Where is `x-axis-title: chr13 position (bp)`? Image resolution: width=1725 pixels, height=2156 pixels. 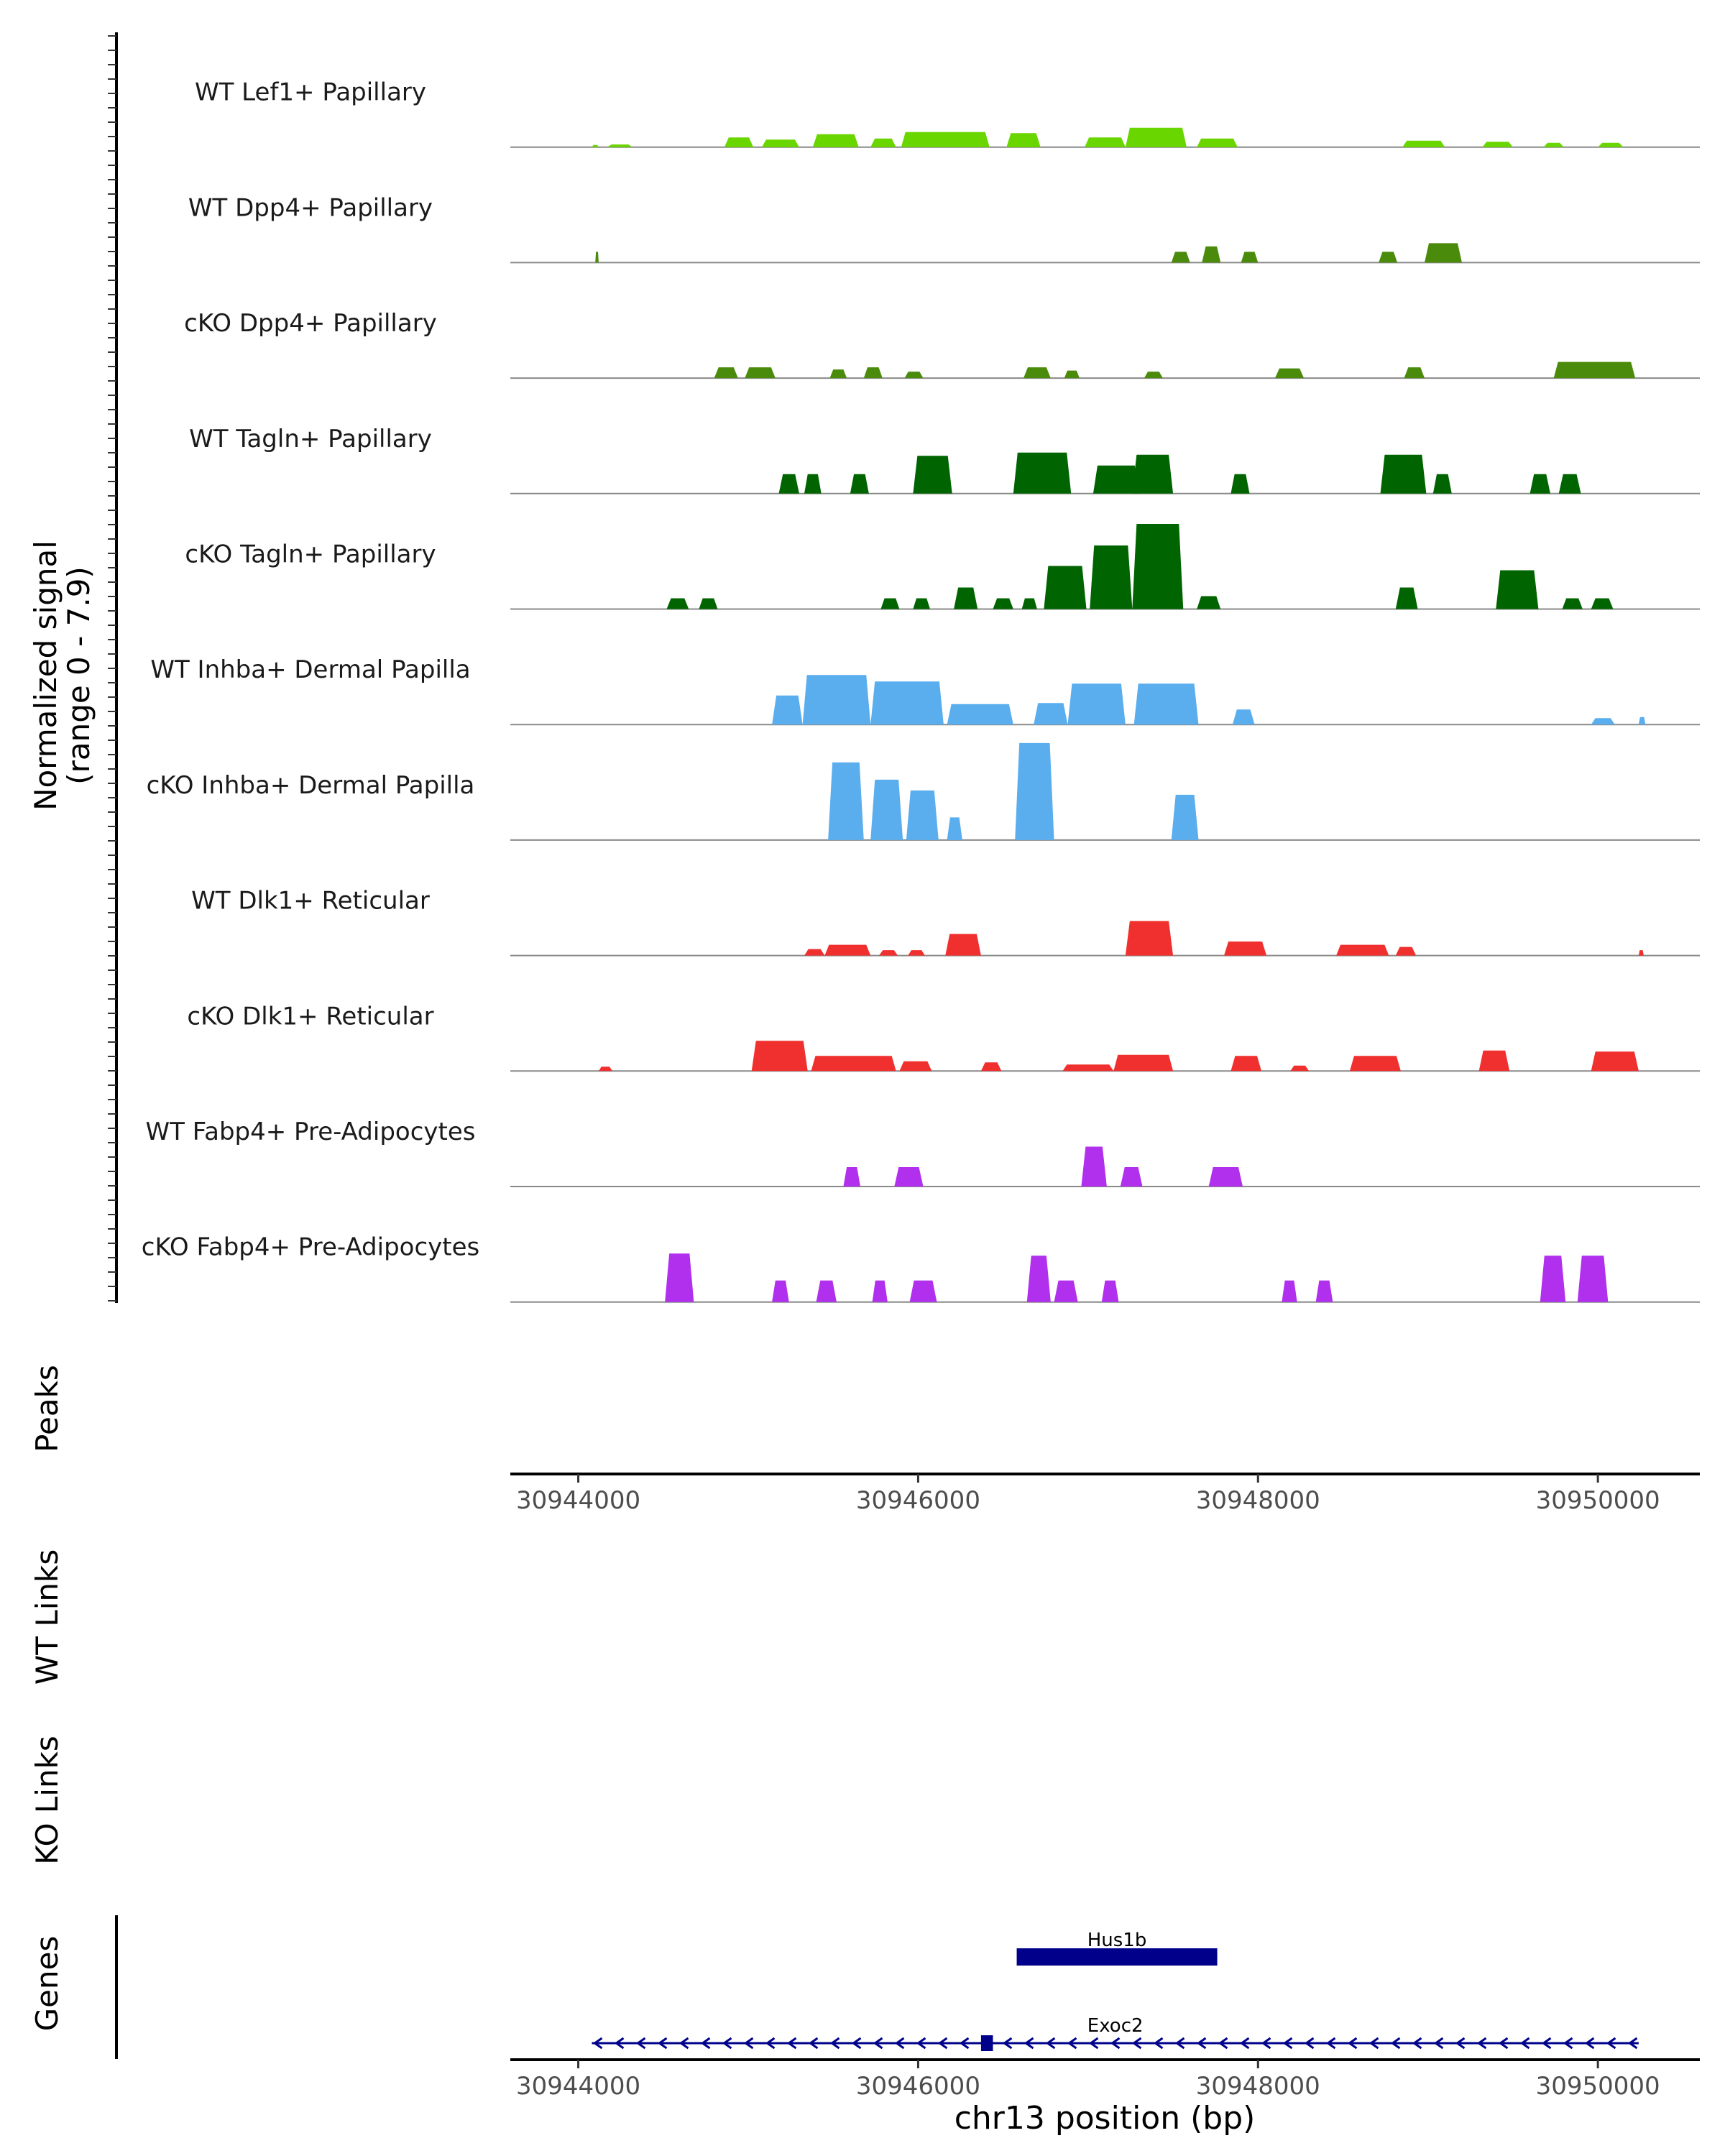
x-axis-title: chr13 position (bp) is located at coordinates (1105, 2118).